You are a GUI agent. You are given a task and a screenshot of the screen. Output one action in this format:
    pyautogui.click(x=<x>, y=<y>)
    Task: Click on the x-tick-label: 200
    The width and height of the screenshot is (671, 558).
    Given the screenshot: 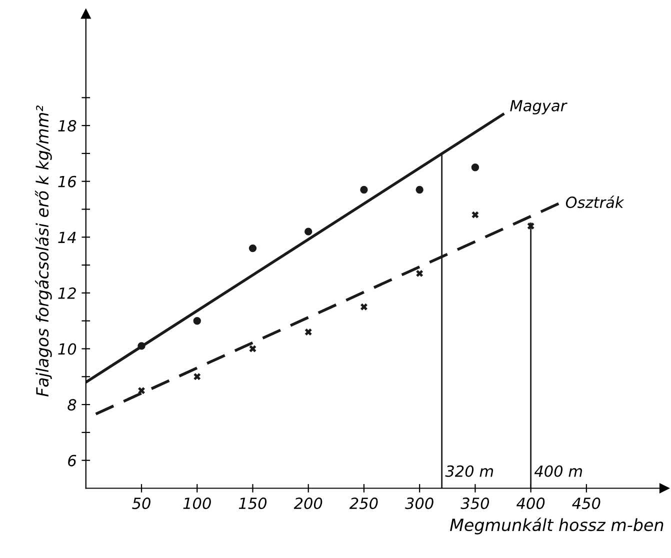 What is the action you would take?
    pyautogui.click(x=308, y=504)
    